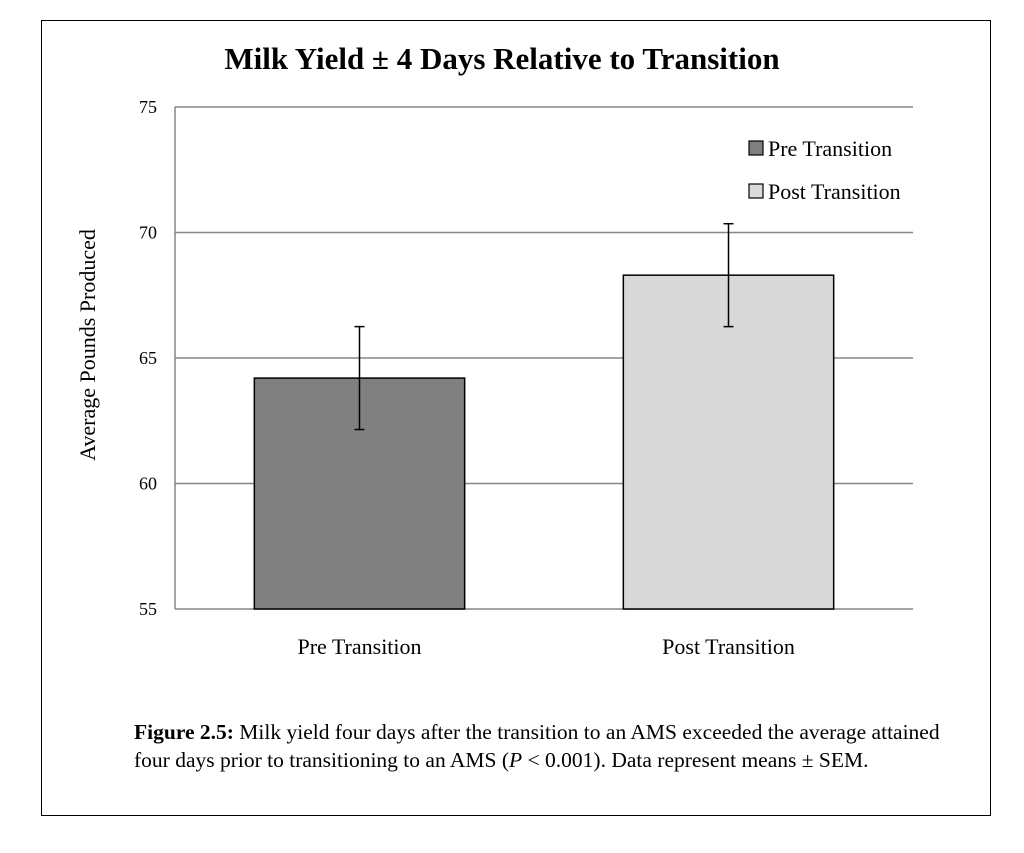  I want to click on y-tick-label: 70, so click(148, 233).